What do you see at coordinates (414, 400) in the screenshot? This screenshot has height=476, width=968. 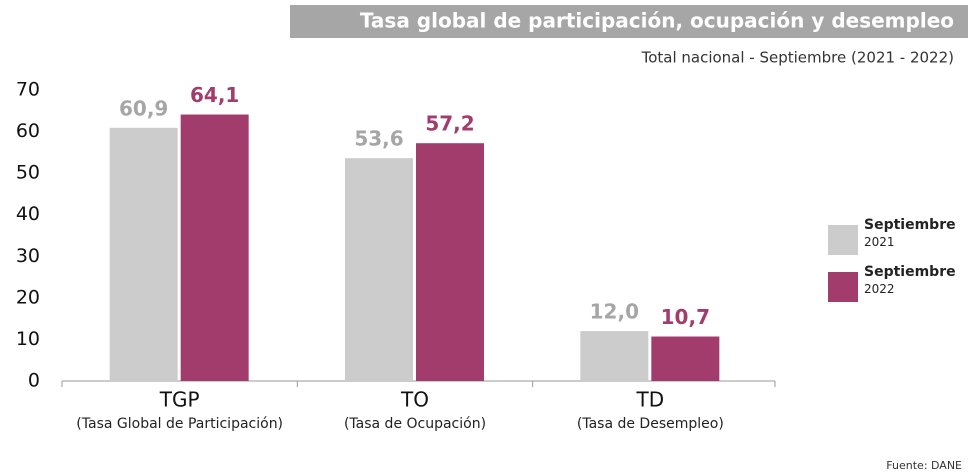 I see `x-tick-label: TO` at bounding box center [414, 400].